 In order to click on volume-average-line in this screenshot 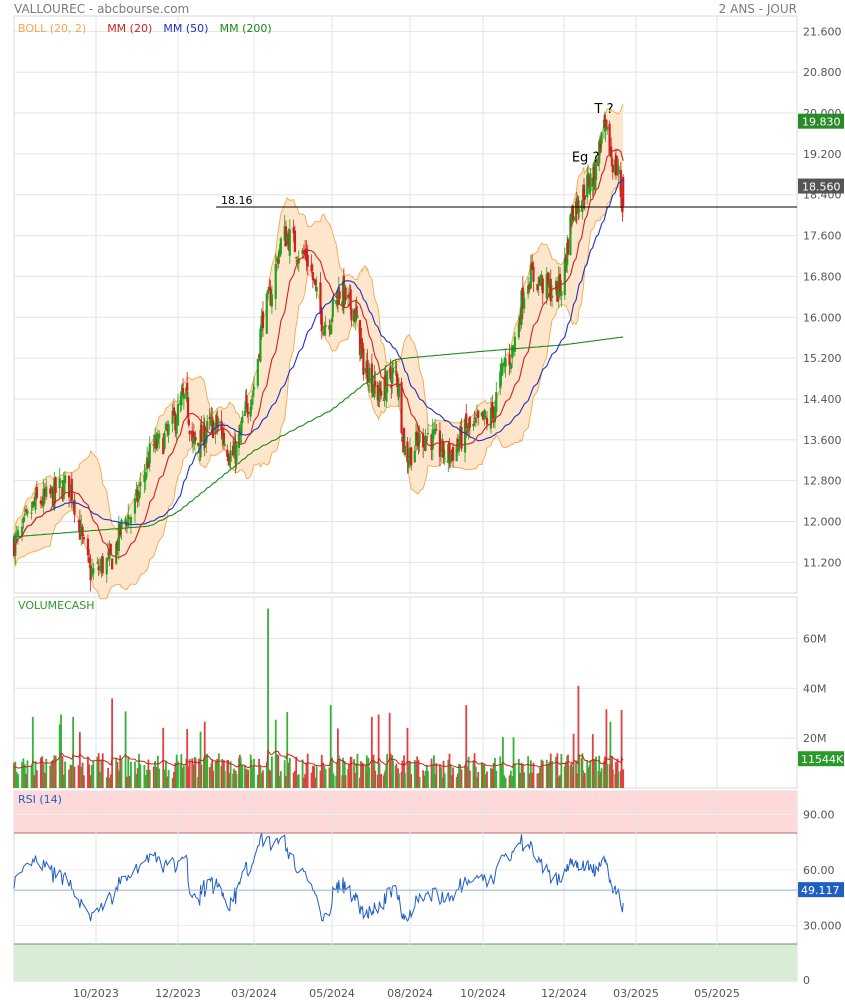, I will do `click(318, 759)`.